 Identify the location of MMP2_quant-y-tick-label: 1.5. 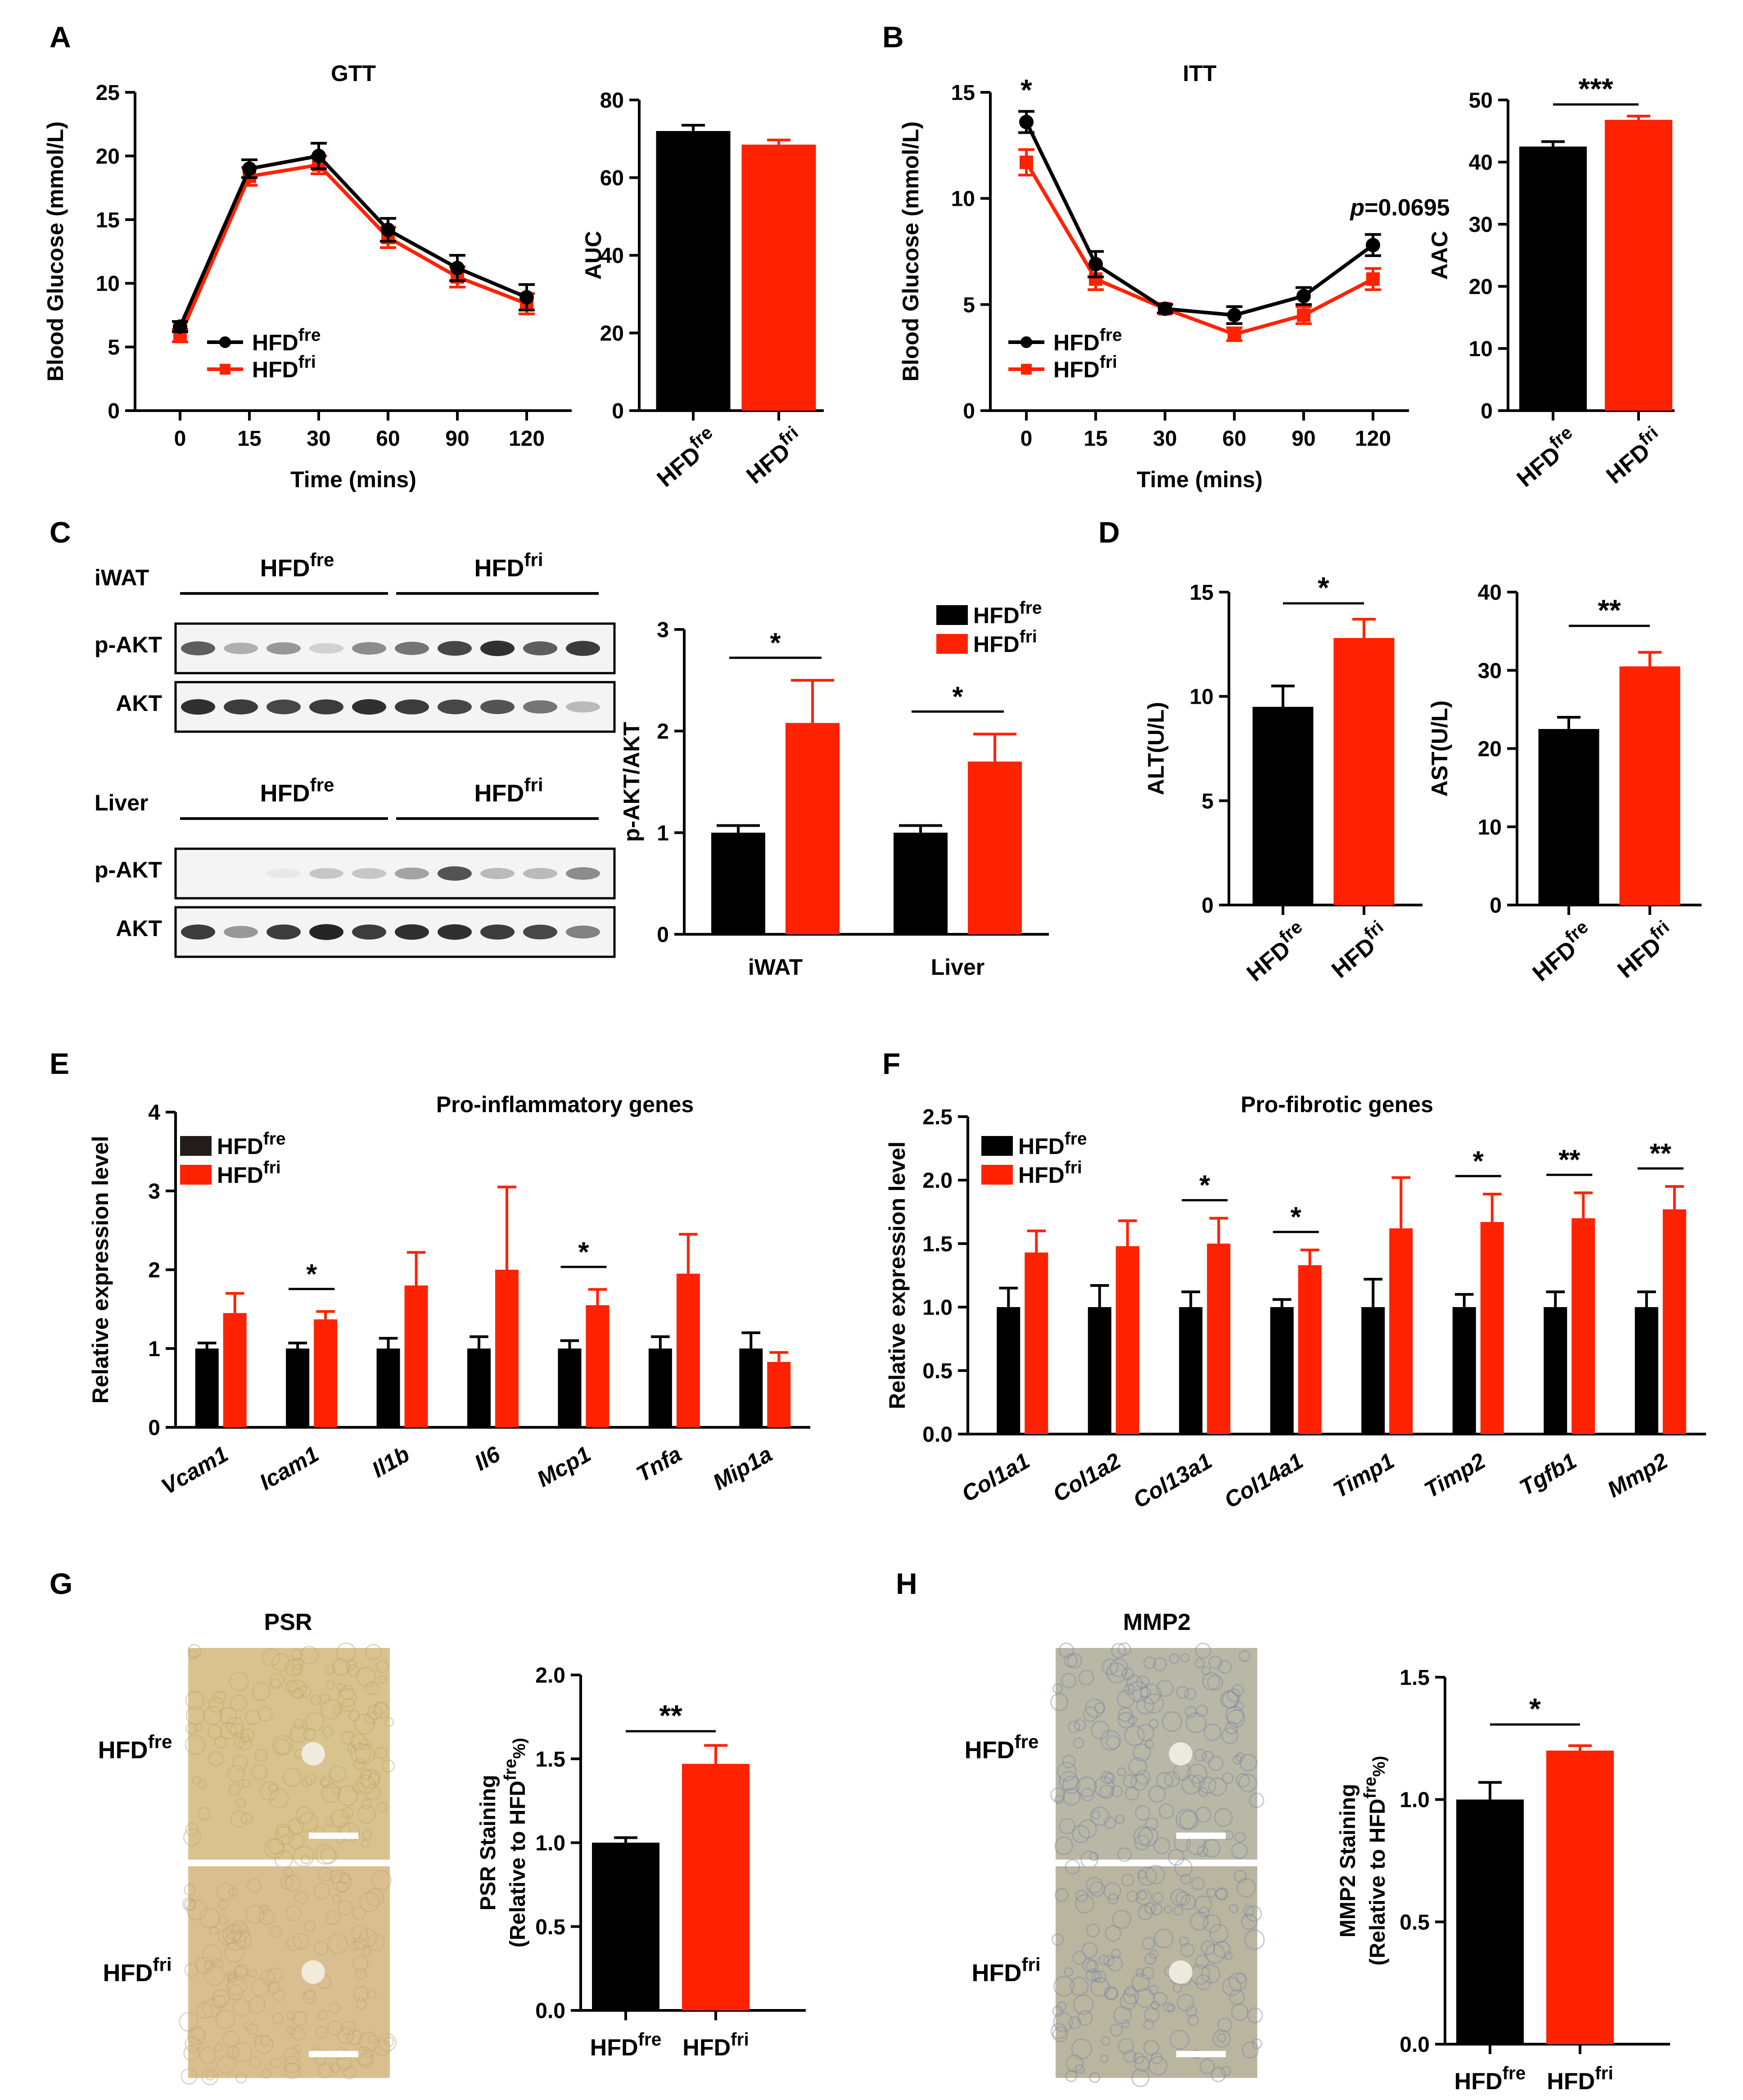
(1415, 1678).